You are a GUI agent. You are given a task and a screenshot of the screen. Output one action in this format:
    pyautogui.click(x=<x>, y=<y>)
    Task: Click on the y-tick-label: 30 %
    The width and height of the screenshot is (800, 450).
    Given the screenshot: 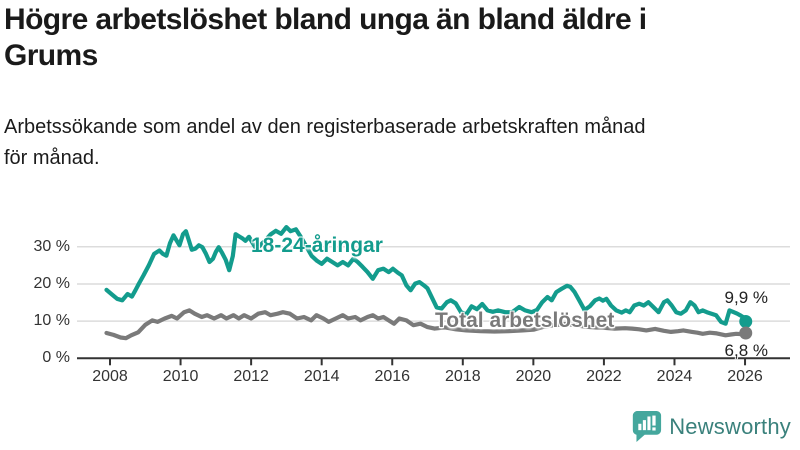 What is the action you would take?
    pyautogui.click(x=51, y=246)
    